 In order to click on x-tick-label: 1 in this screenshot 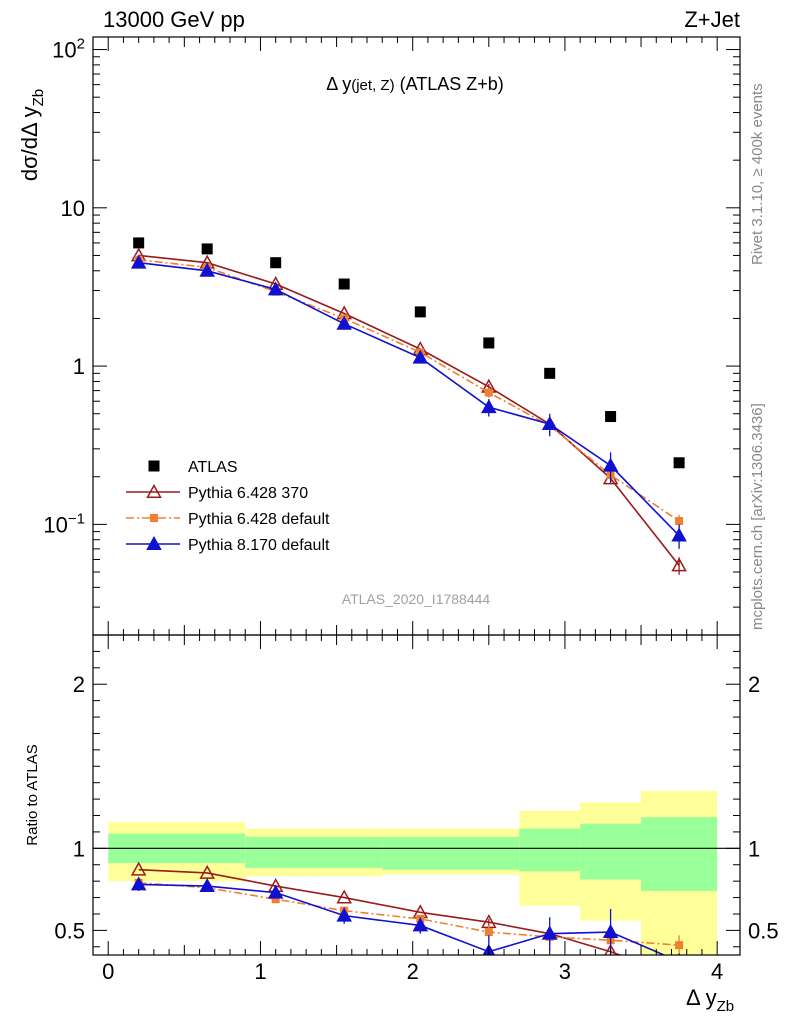, I will do `click(260, 971)`.